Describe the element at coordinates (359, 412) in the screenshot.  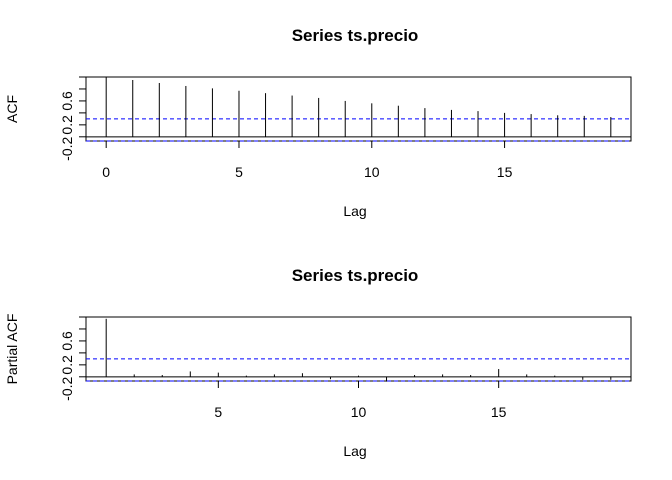
I see `pacf-x-tick-label: 10` at that location.